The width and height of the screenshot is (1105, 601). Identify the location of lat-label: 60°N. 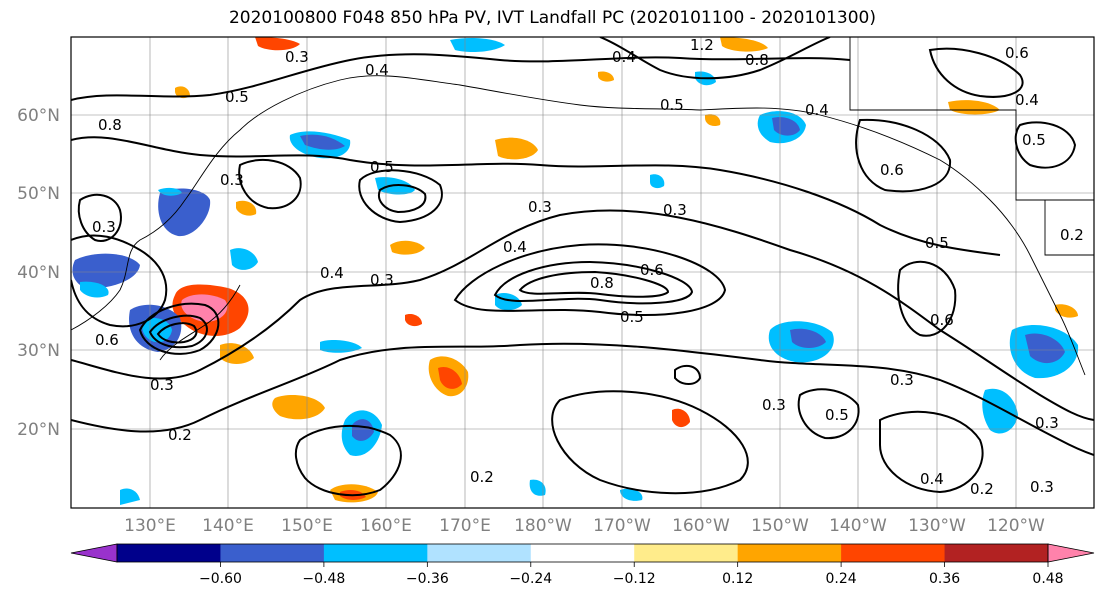
(38, 116).